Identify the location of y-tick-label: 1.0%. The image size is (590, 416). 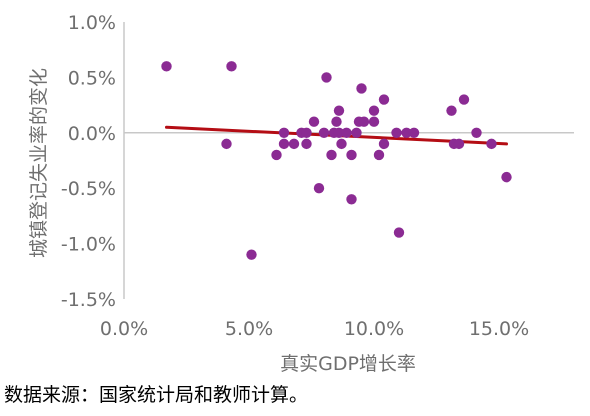
(92, 23).